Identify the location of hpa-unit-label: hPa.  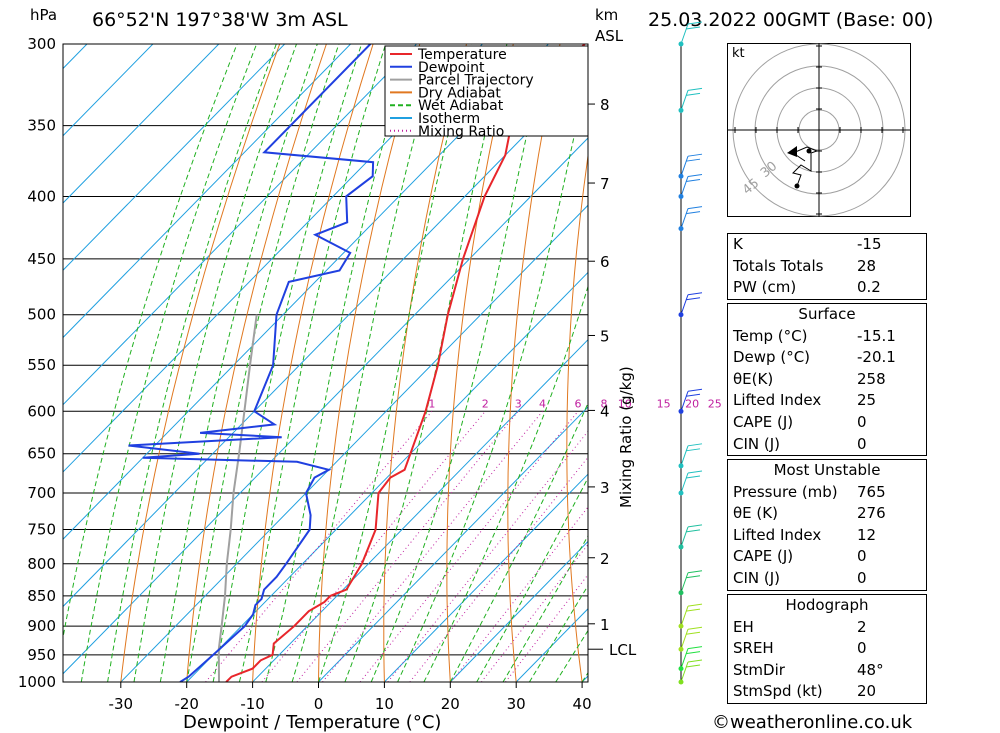
(43, 15).